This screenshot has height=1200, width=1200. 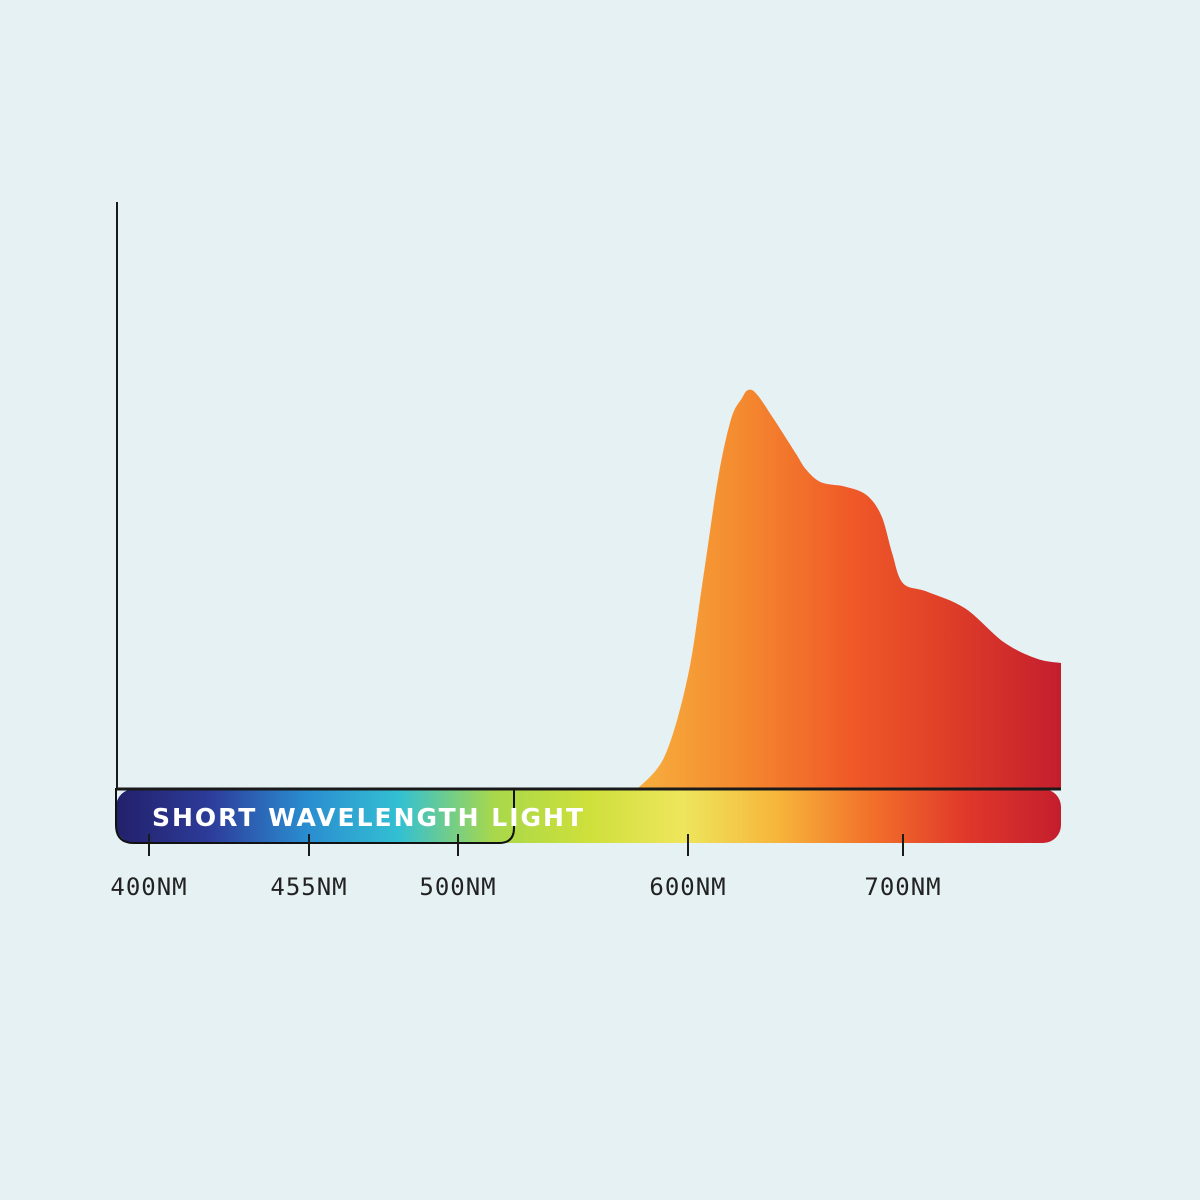 I want to click on x-tick-label-700: 700NM, so click(x=902, y=887).